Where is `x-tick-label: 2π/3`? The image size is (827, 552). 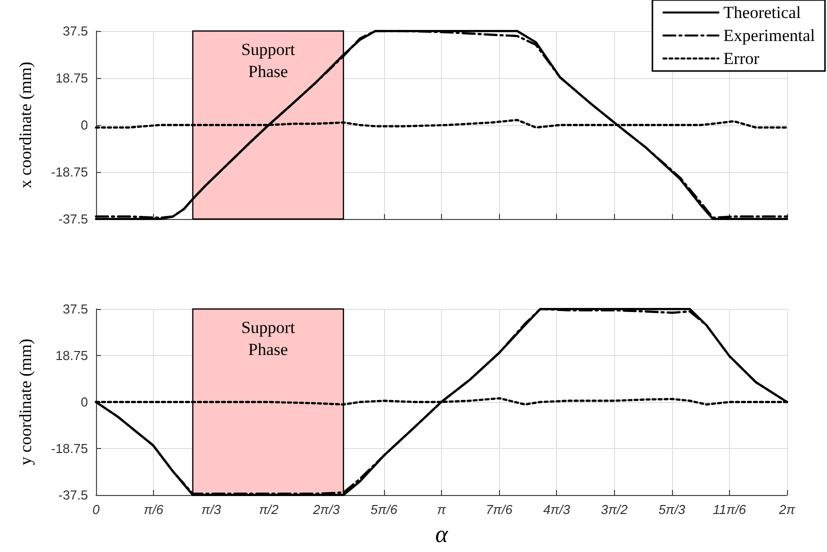
x-tick-label: 2π/3 is located at coordinates (326, 509).